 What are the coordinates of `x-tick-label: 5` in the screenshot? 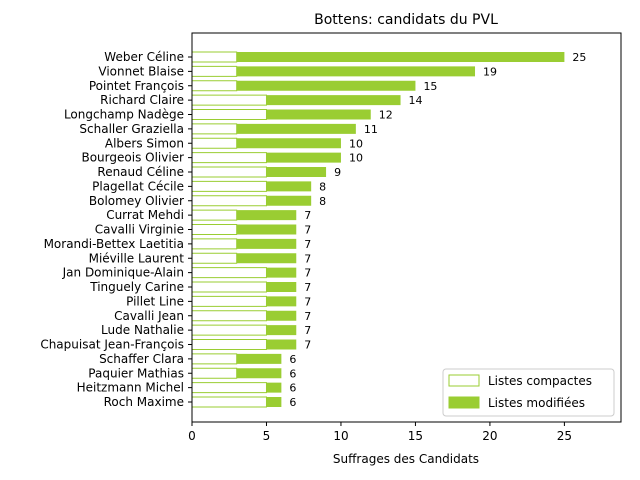 It's located at (267, 436).